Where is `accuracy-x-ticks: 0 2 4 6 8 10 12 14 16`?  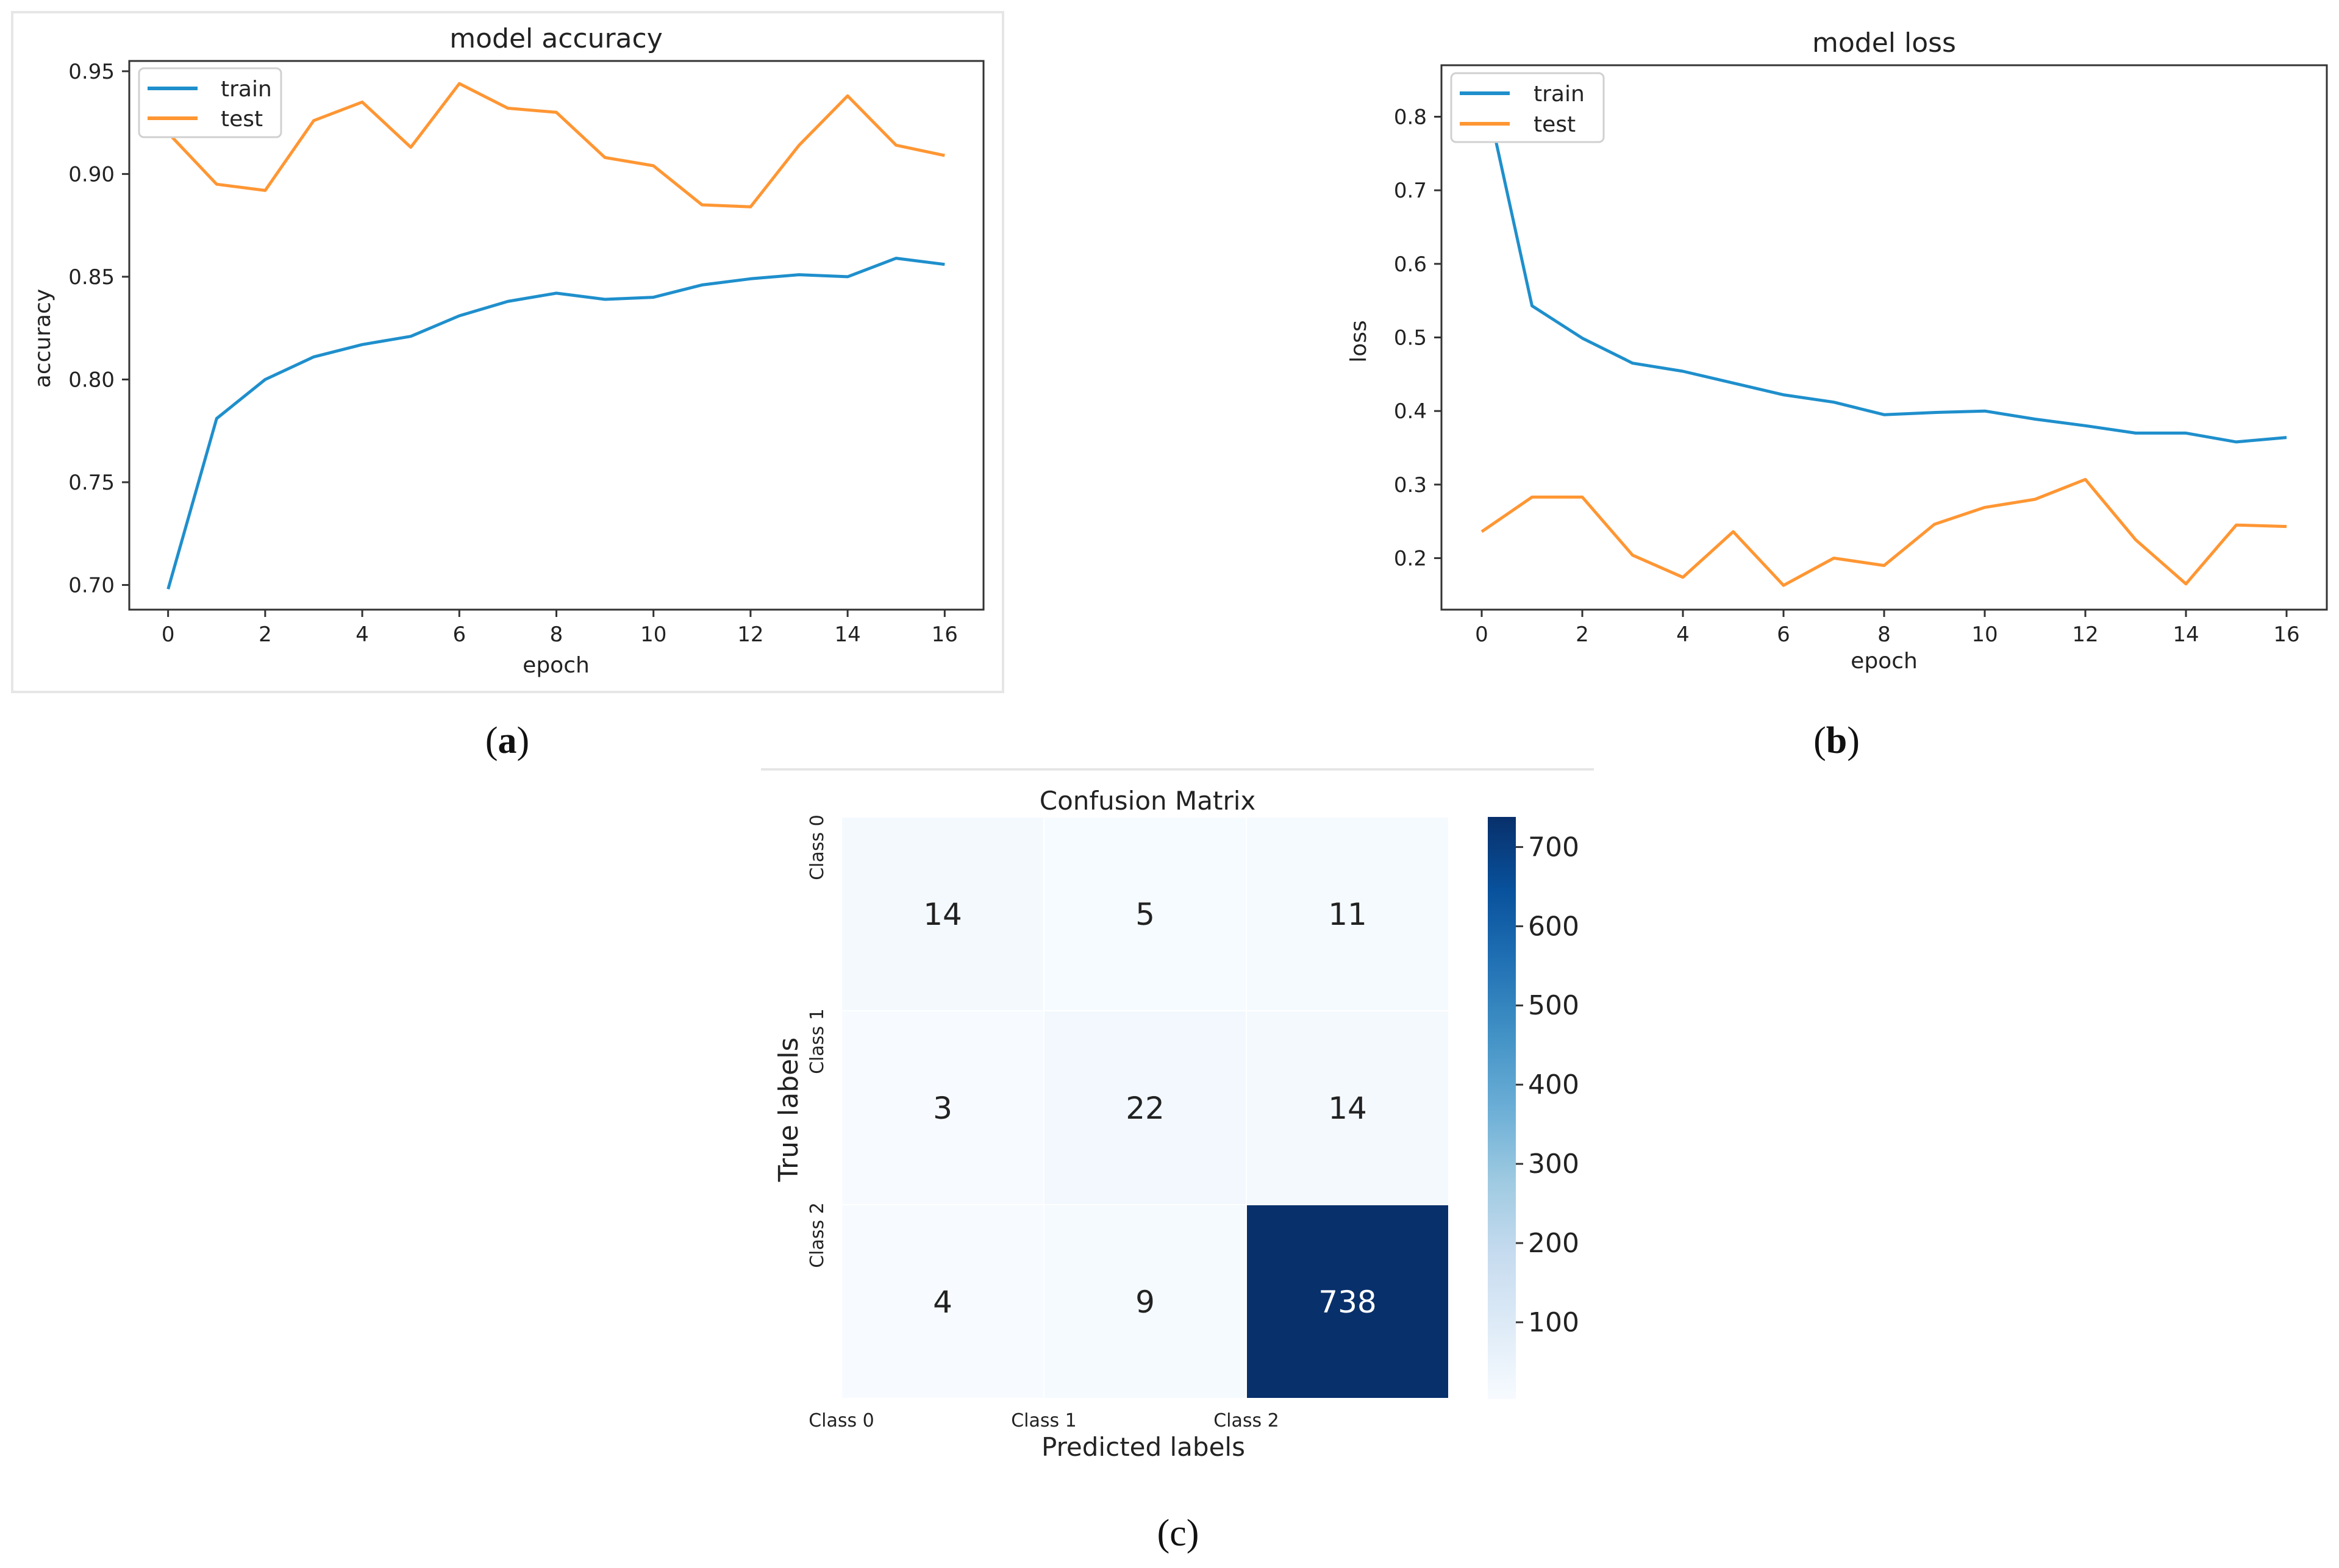 accuracy-x-ticks: 0 2 4 6 8 10 12 14 16 is located at coordinates (560, 628).